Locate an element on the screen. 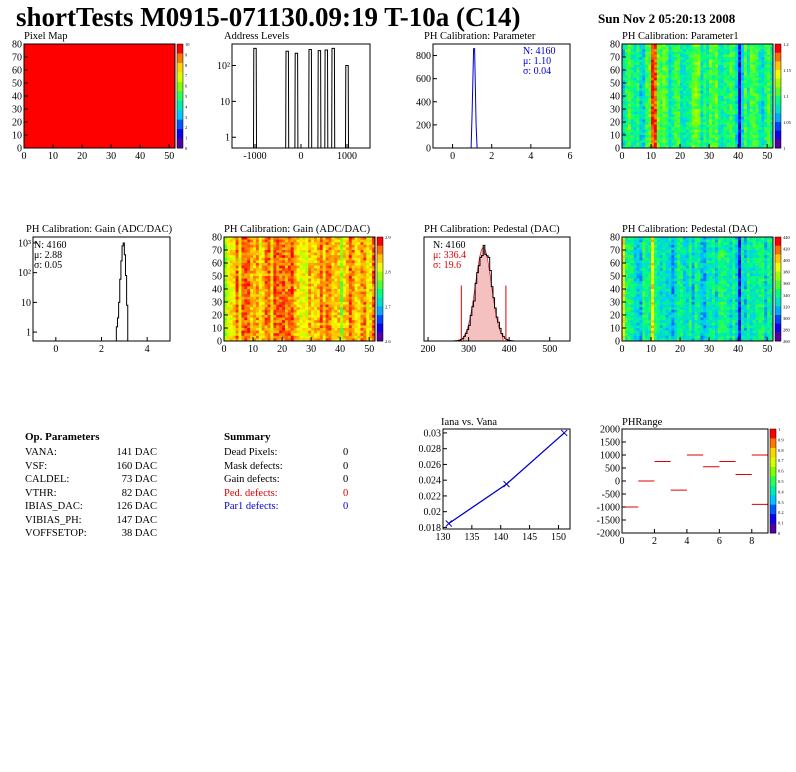 This screenshot has height=772, width=796. x-tick-label: 40 is located at coordinates (340, 349).